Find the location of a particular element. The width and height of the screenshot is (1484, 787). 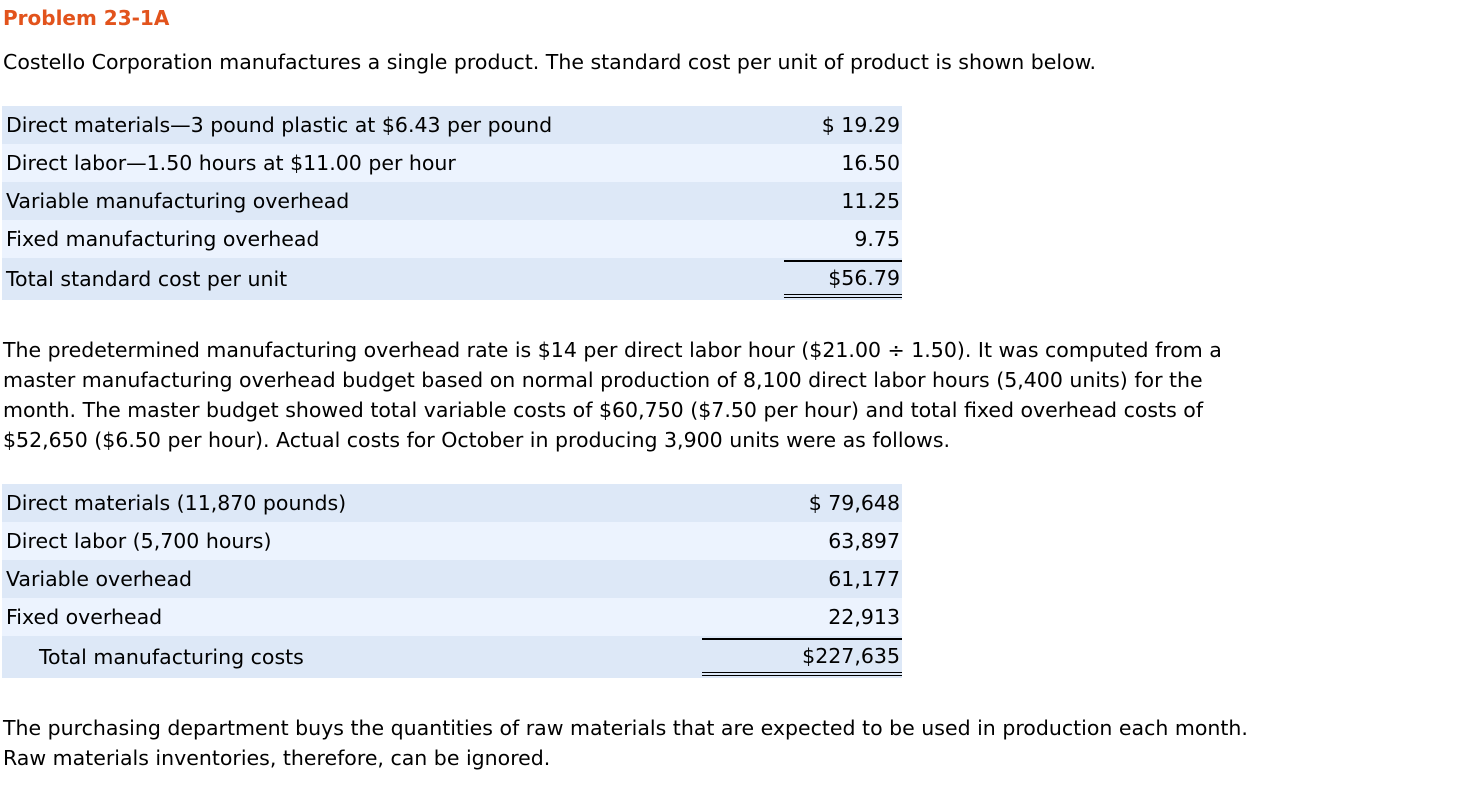

total-underline: $227,635 is located at coordinates (802, 657).